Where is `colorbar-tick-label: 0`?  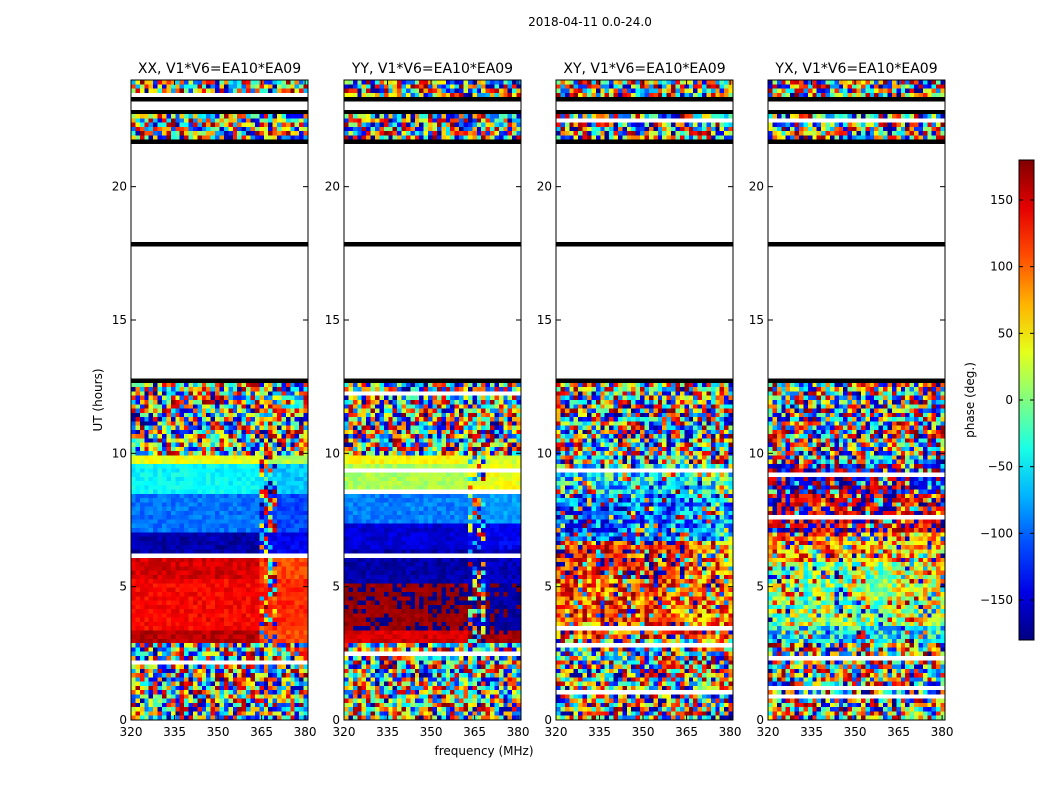
colorbar-tick-label: 0 is located at coordinates (1009, 400).